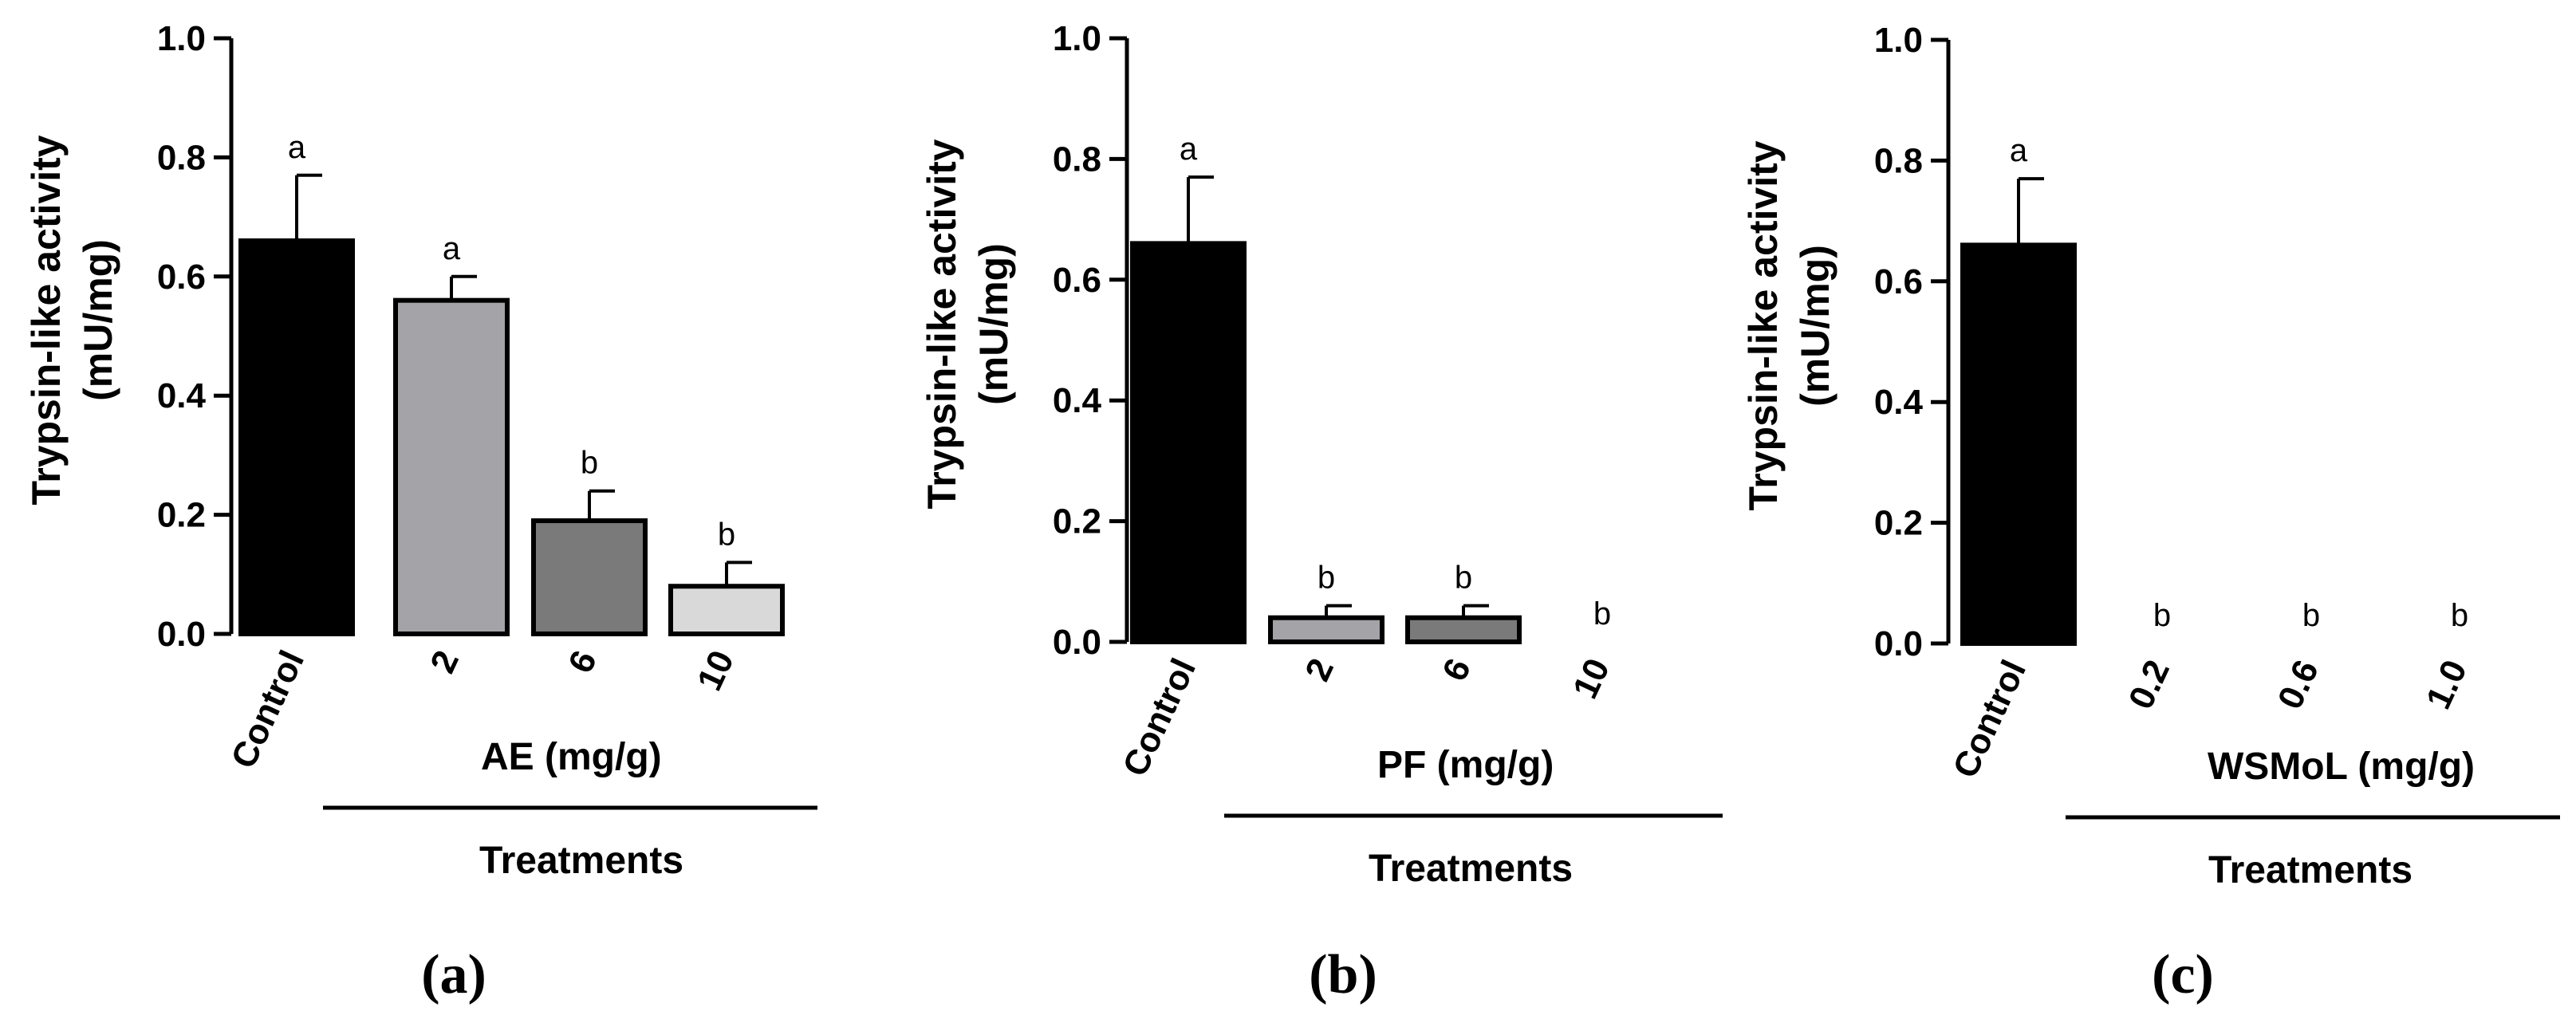  What do you see at coordinates (1465, 765) in the screenshot?
I see `x-group-label: PF (mg/g)` at bounding box center [1465, 765].